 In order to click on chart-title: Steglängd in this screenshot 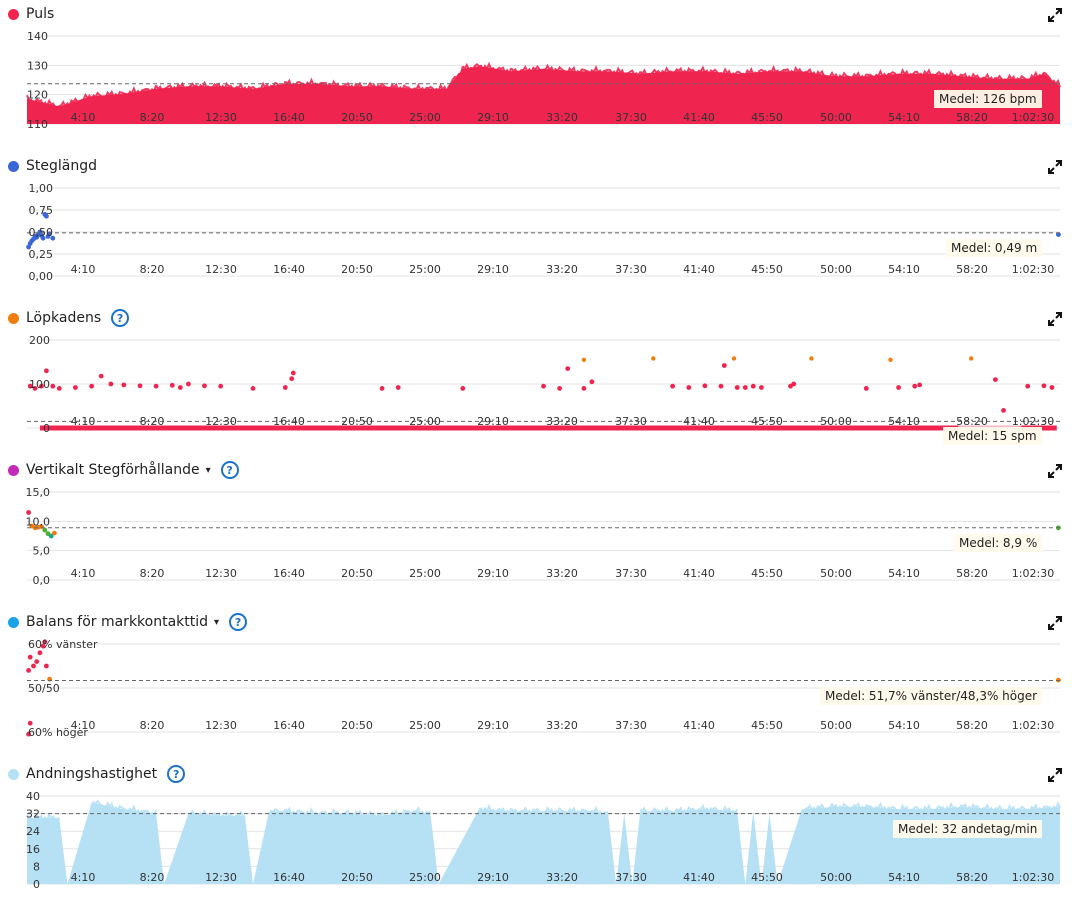, I will do `click(61, 166)`.